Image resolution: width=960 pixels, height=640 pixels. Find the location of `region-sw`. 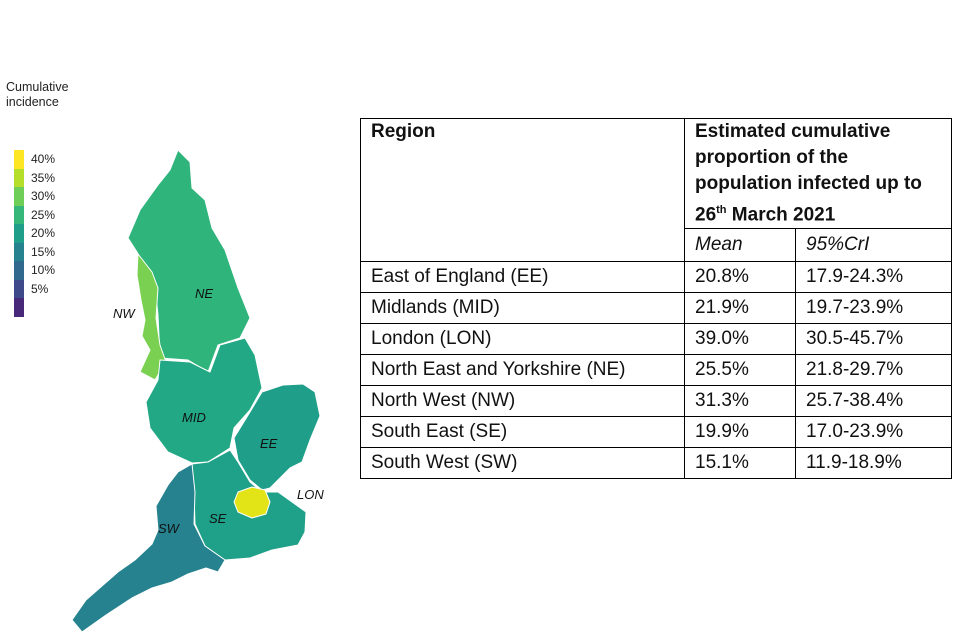

region-sw is located at coordinates (148, 548).